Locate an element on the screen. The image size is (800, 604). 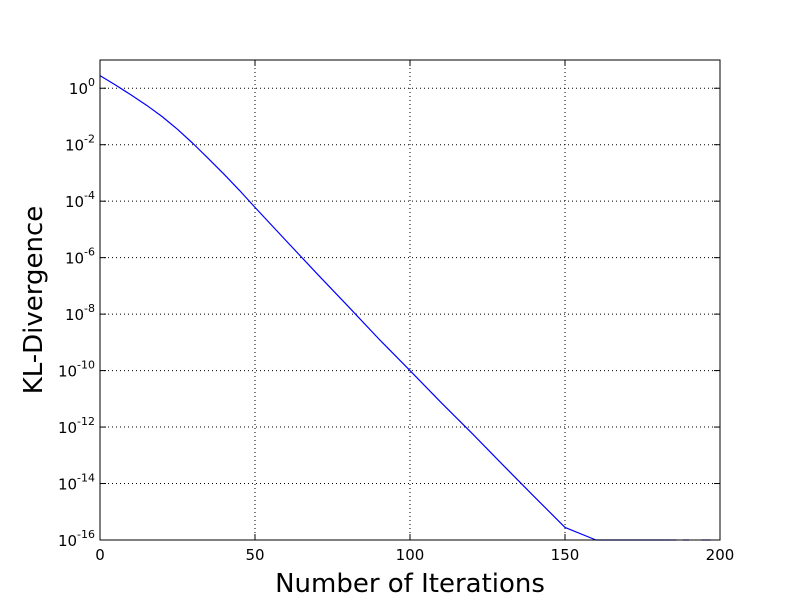
y-tick-label: 10⁻¹² is located at coordinates (76, 426).